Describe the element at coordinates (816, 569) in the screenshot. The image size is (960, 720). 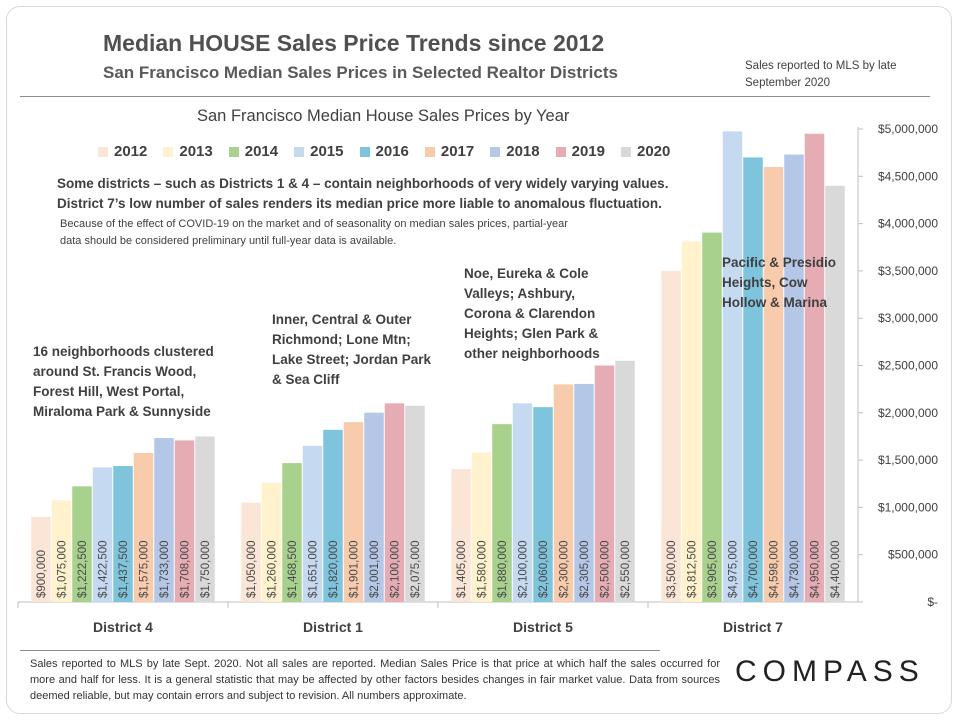
I see `bar-value-label: $4,950,000` at that location.